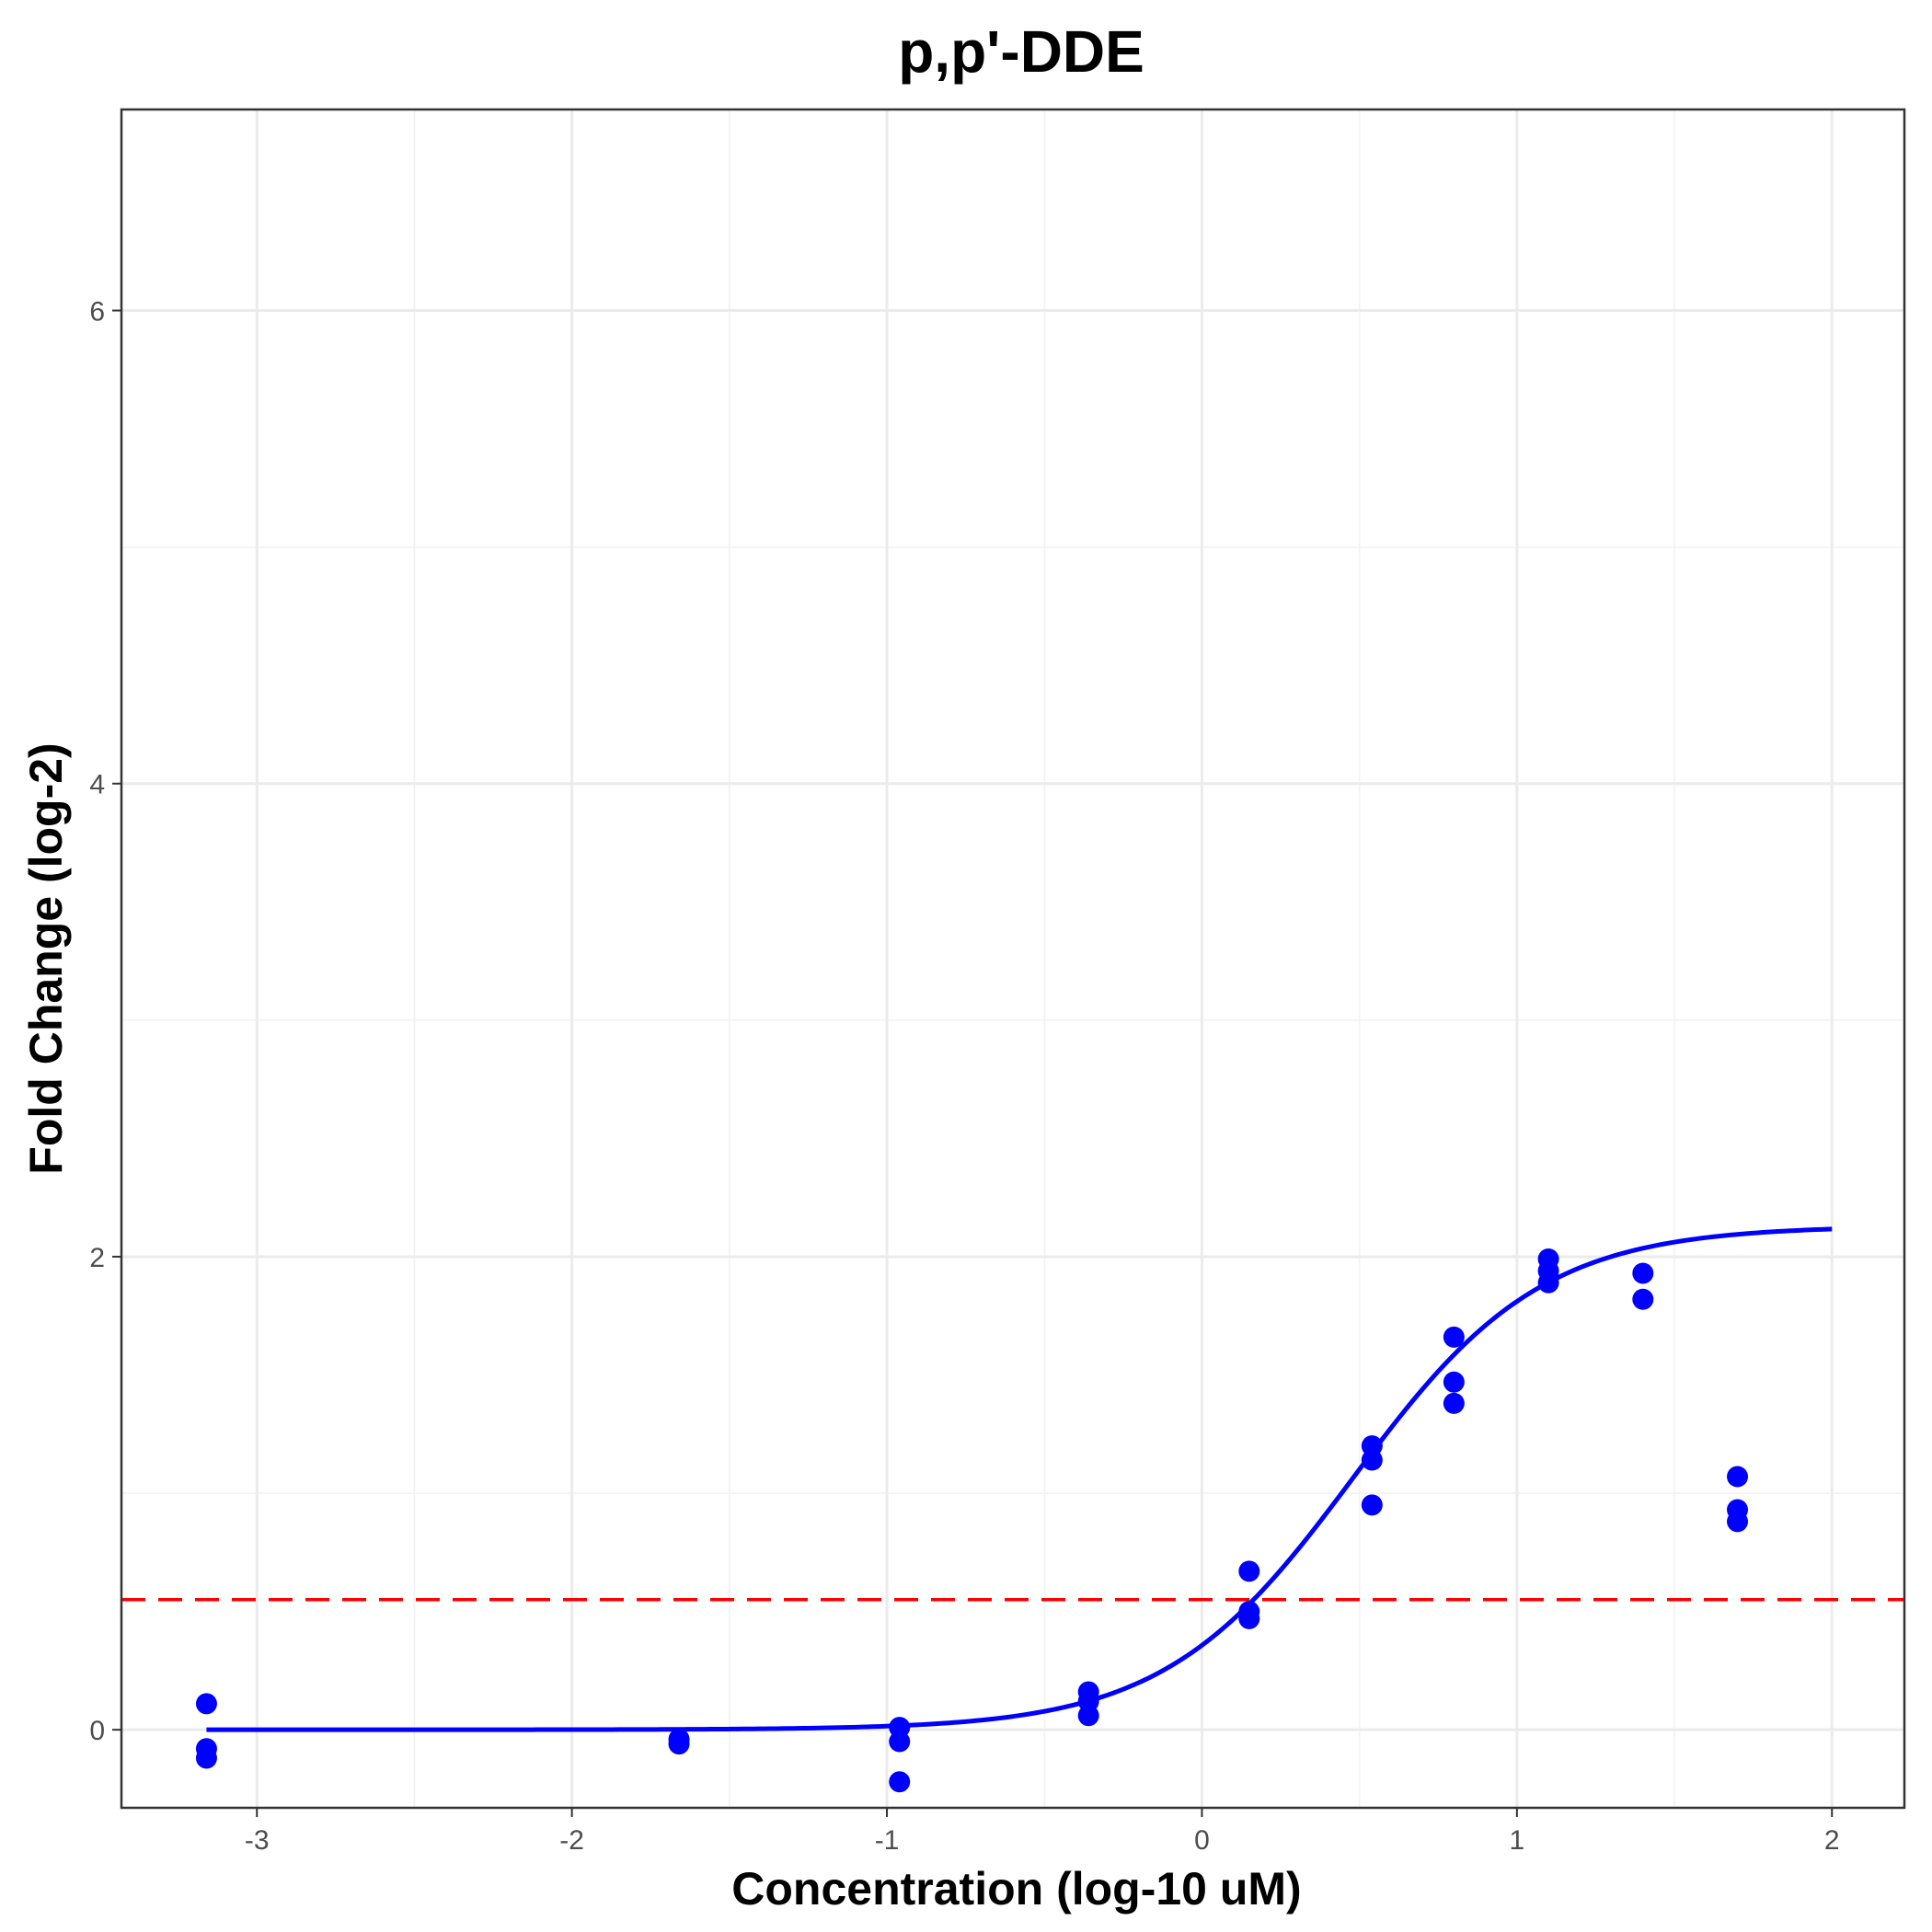 This screenshot has height=1932, width=1932. I want to click on x-axis-title: Concentration (log-10 uM), so click(1016, 1889).